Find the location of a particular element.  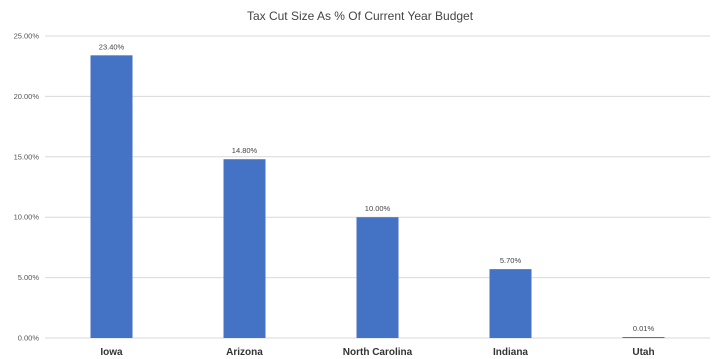

data-label-indiana: 5.70% is located at coordinates (511, 260).